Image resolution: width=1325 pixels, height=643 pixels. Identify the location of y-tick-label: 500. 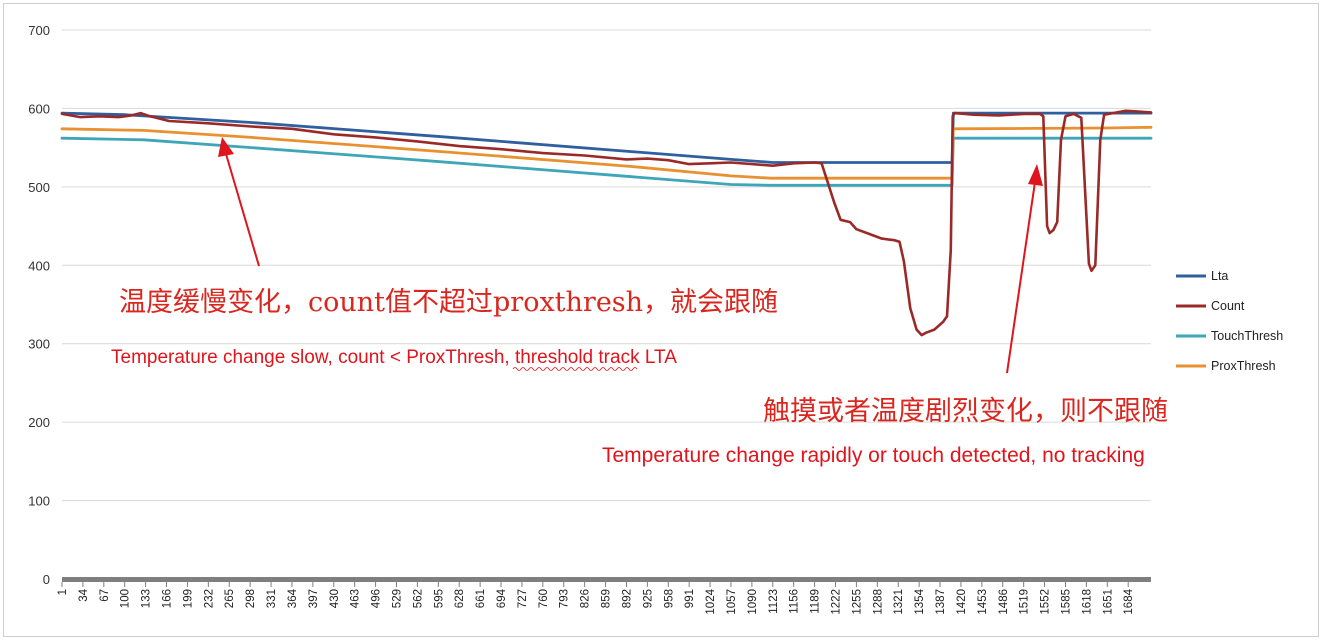
(39, 187).